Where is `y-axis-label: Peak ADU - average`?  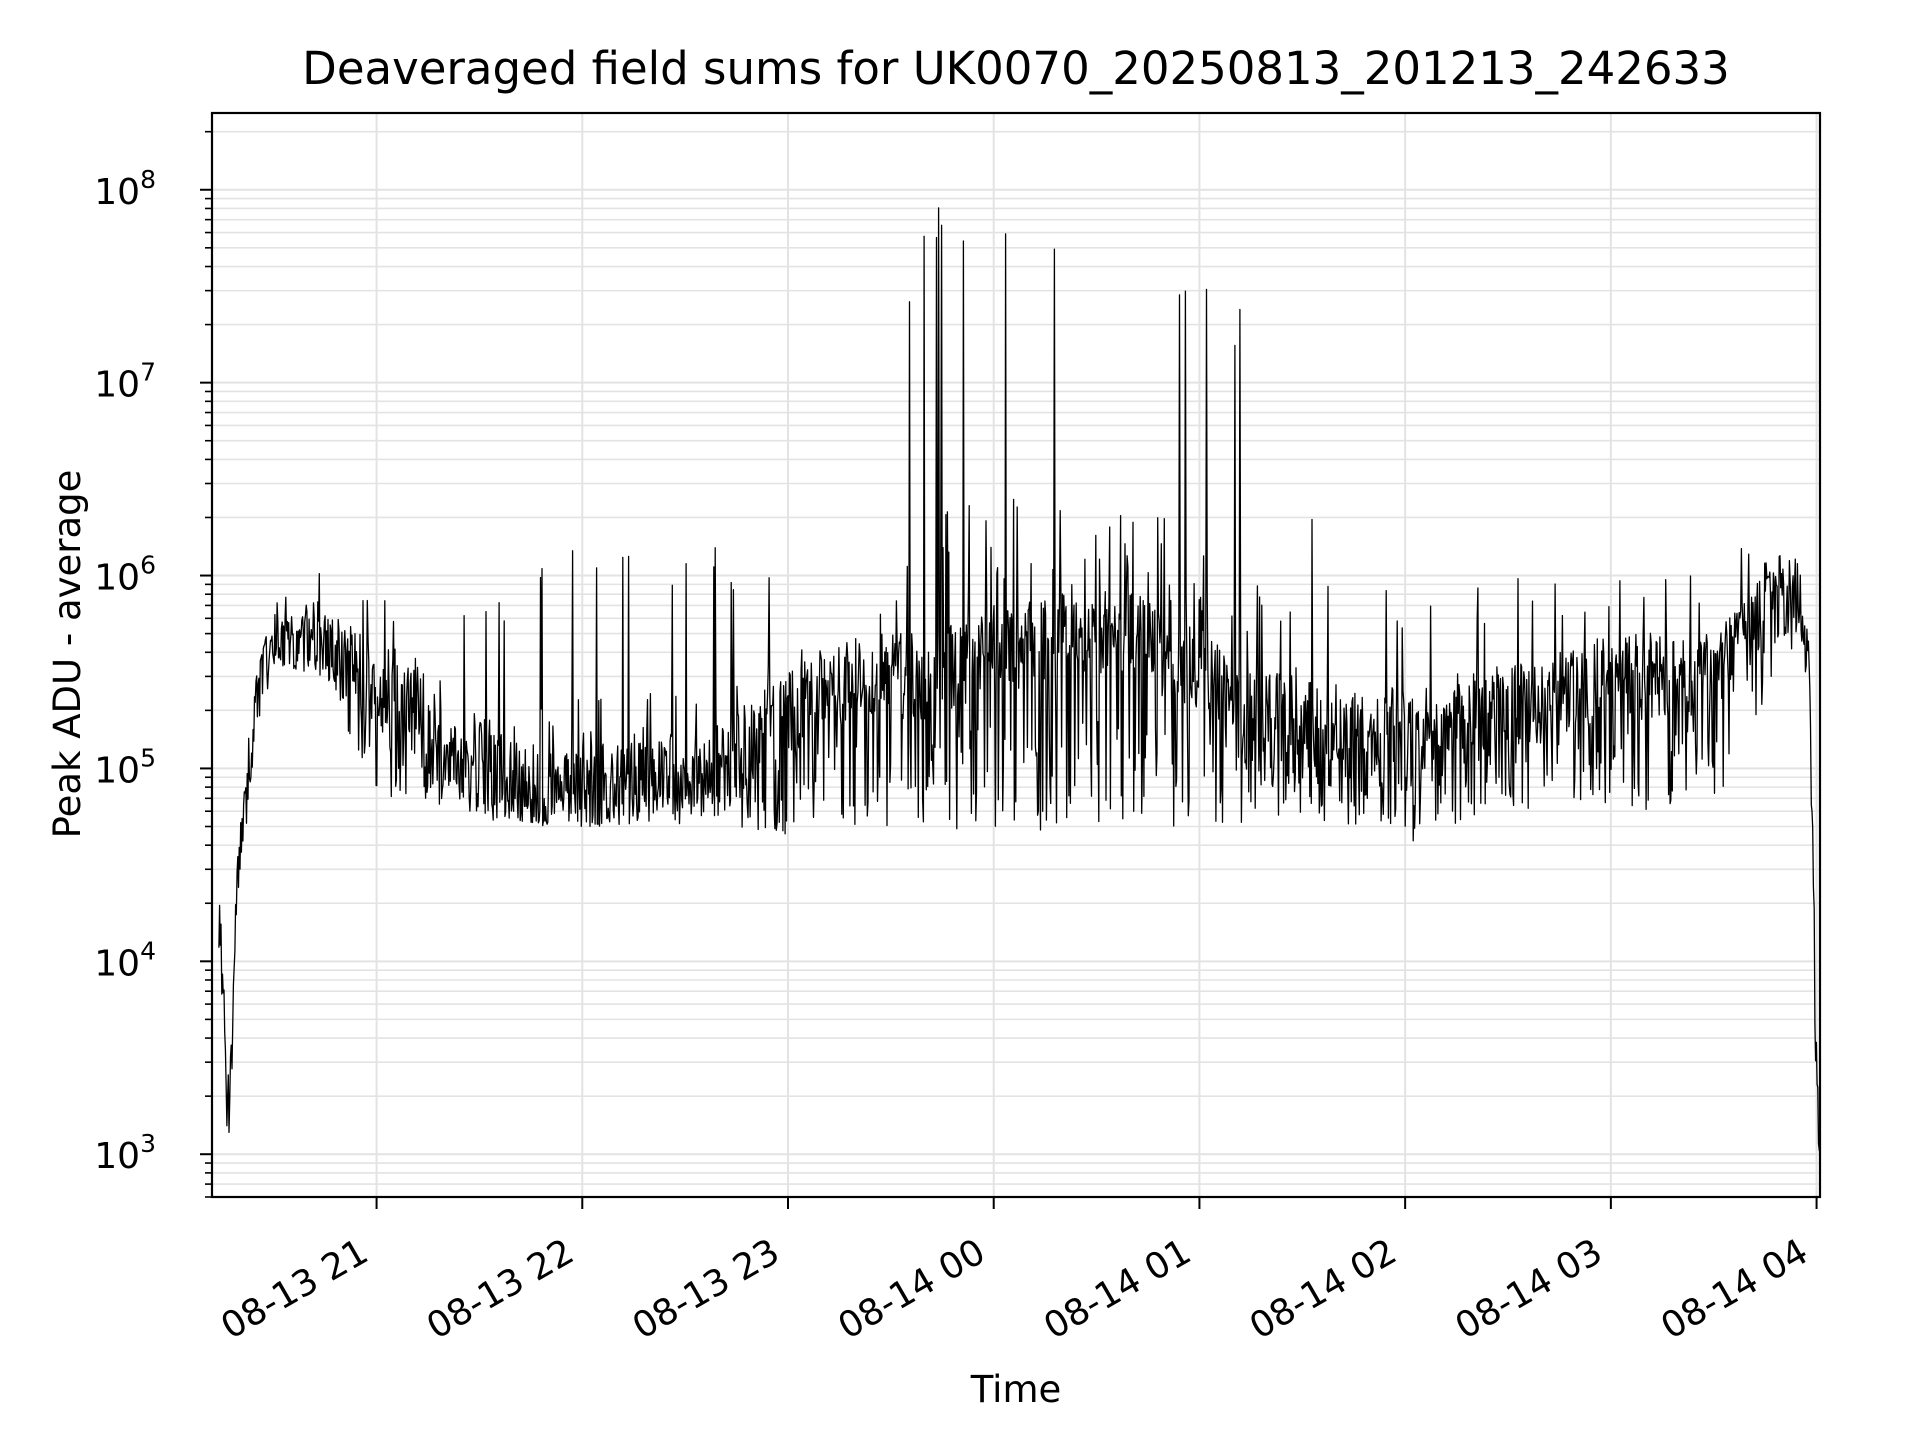 y-axis-label: Peak ADU - average is located at coordinates (67, 654).